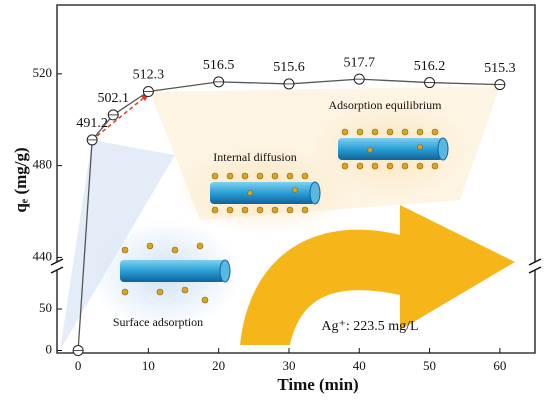 This screenshot has height=405, width=550. Describe the element at coordinates (219, 65) in the screenshot. I see `data-label: 516.5` at that location.